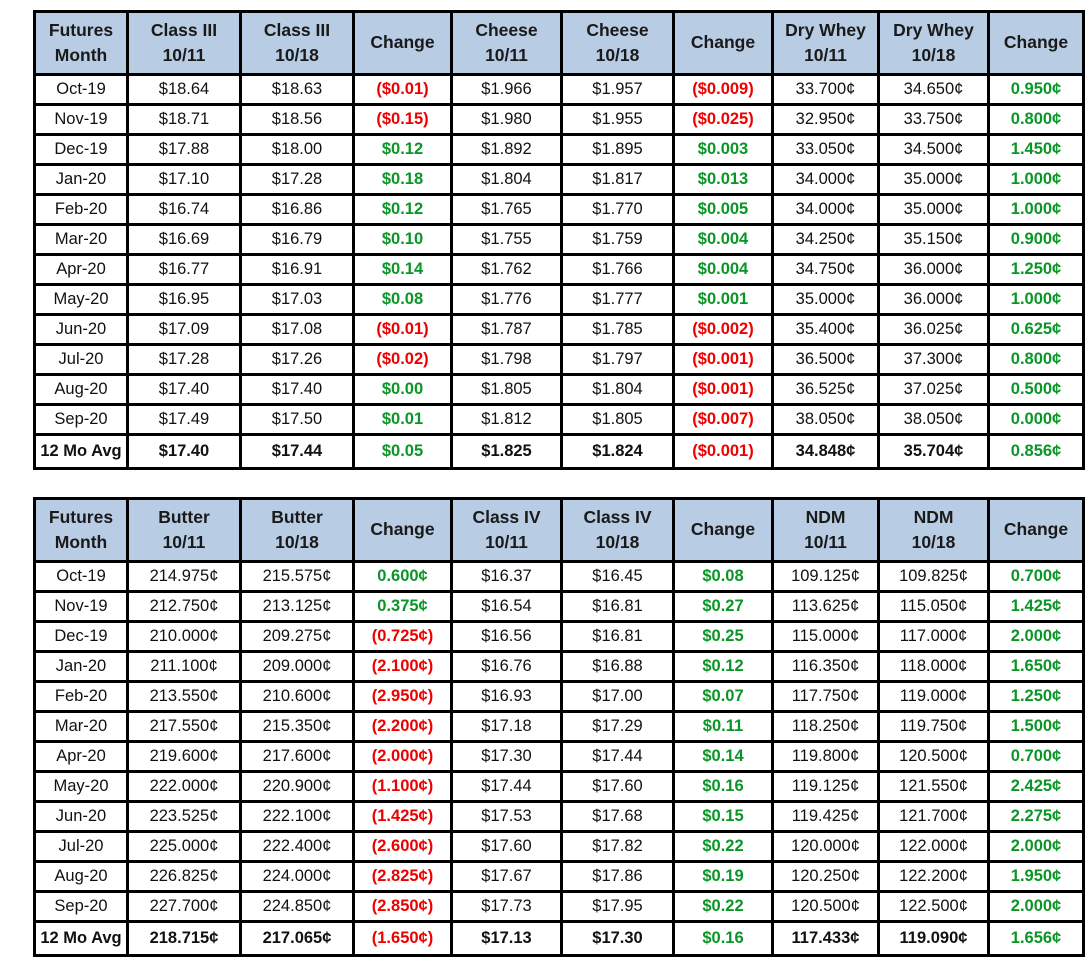 Image resolution: width=1092 pixels, height=957 pixels. Describe the element at coordinates (1036, 269) in the screenshot. I see `change-value-cell: 1.250¢` at that location.